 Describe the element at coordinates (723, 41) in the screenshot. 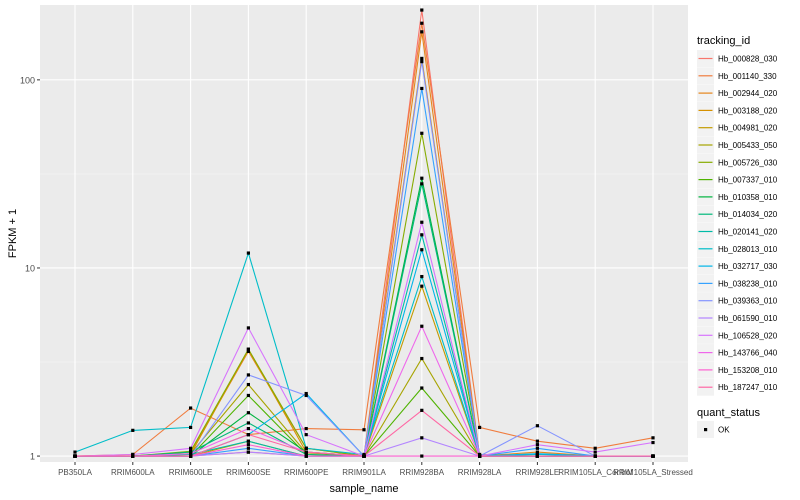

I see `legend-title: tracking_id` at that location.